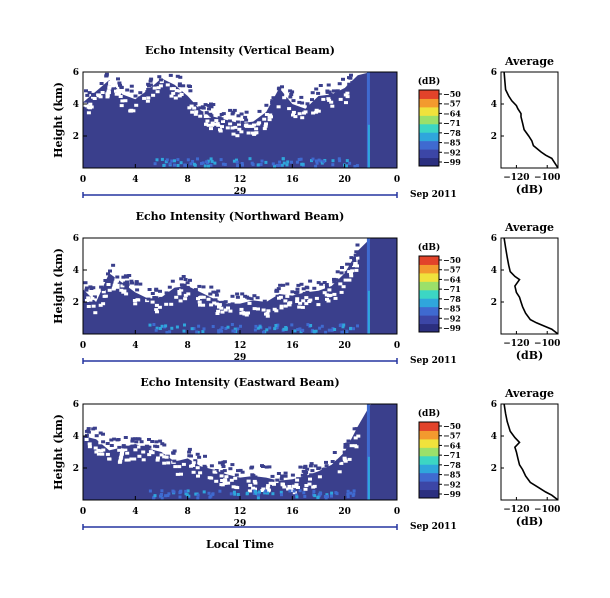 The image size is (610, 598). What do you see at coordinates (452, 328) in the screenshot?
I see `colorbar-tick-label: −99` at bounding box center [452, 328].